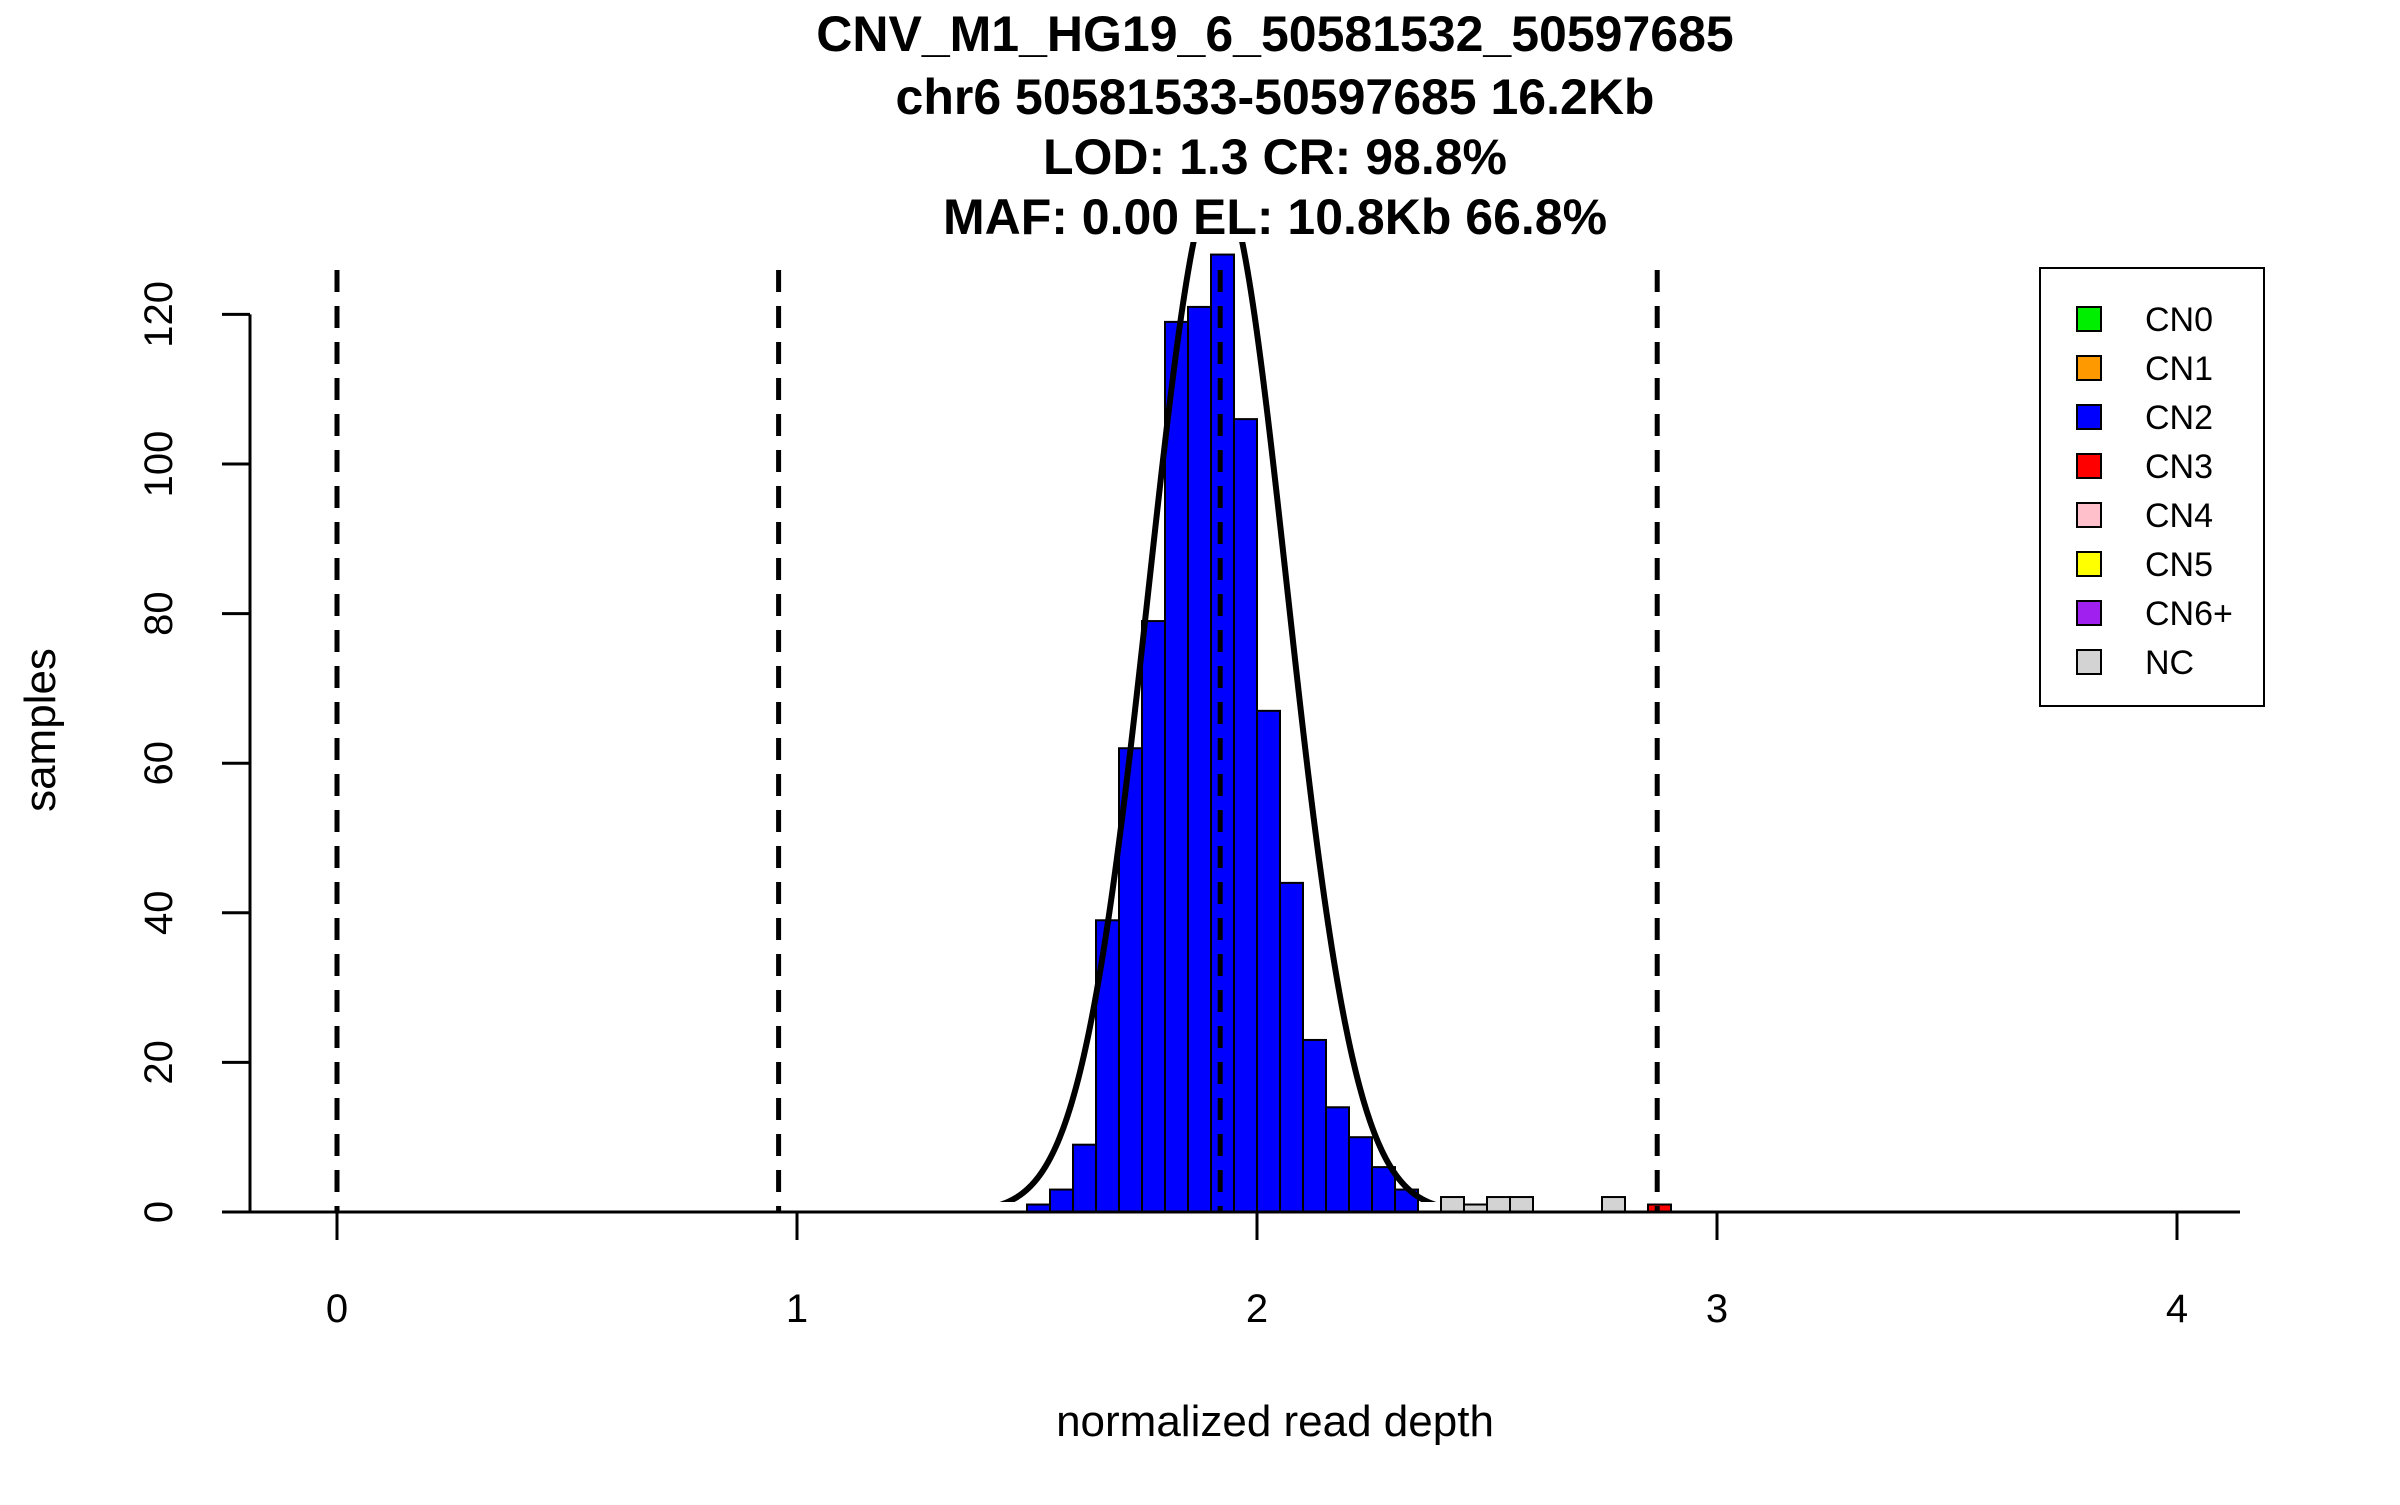 This screenshot has height=1505, width=2400. I want to click on legend-swatch-cn2, so click(2089, 417).